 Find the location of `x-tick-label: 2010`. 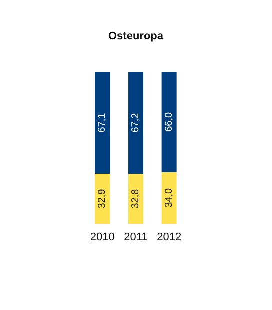

x-tick-label: 2010 is located at coordinates (102, 238).